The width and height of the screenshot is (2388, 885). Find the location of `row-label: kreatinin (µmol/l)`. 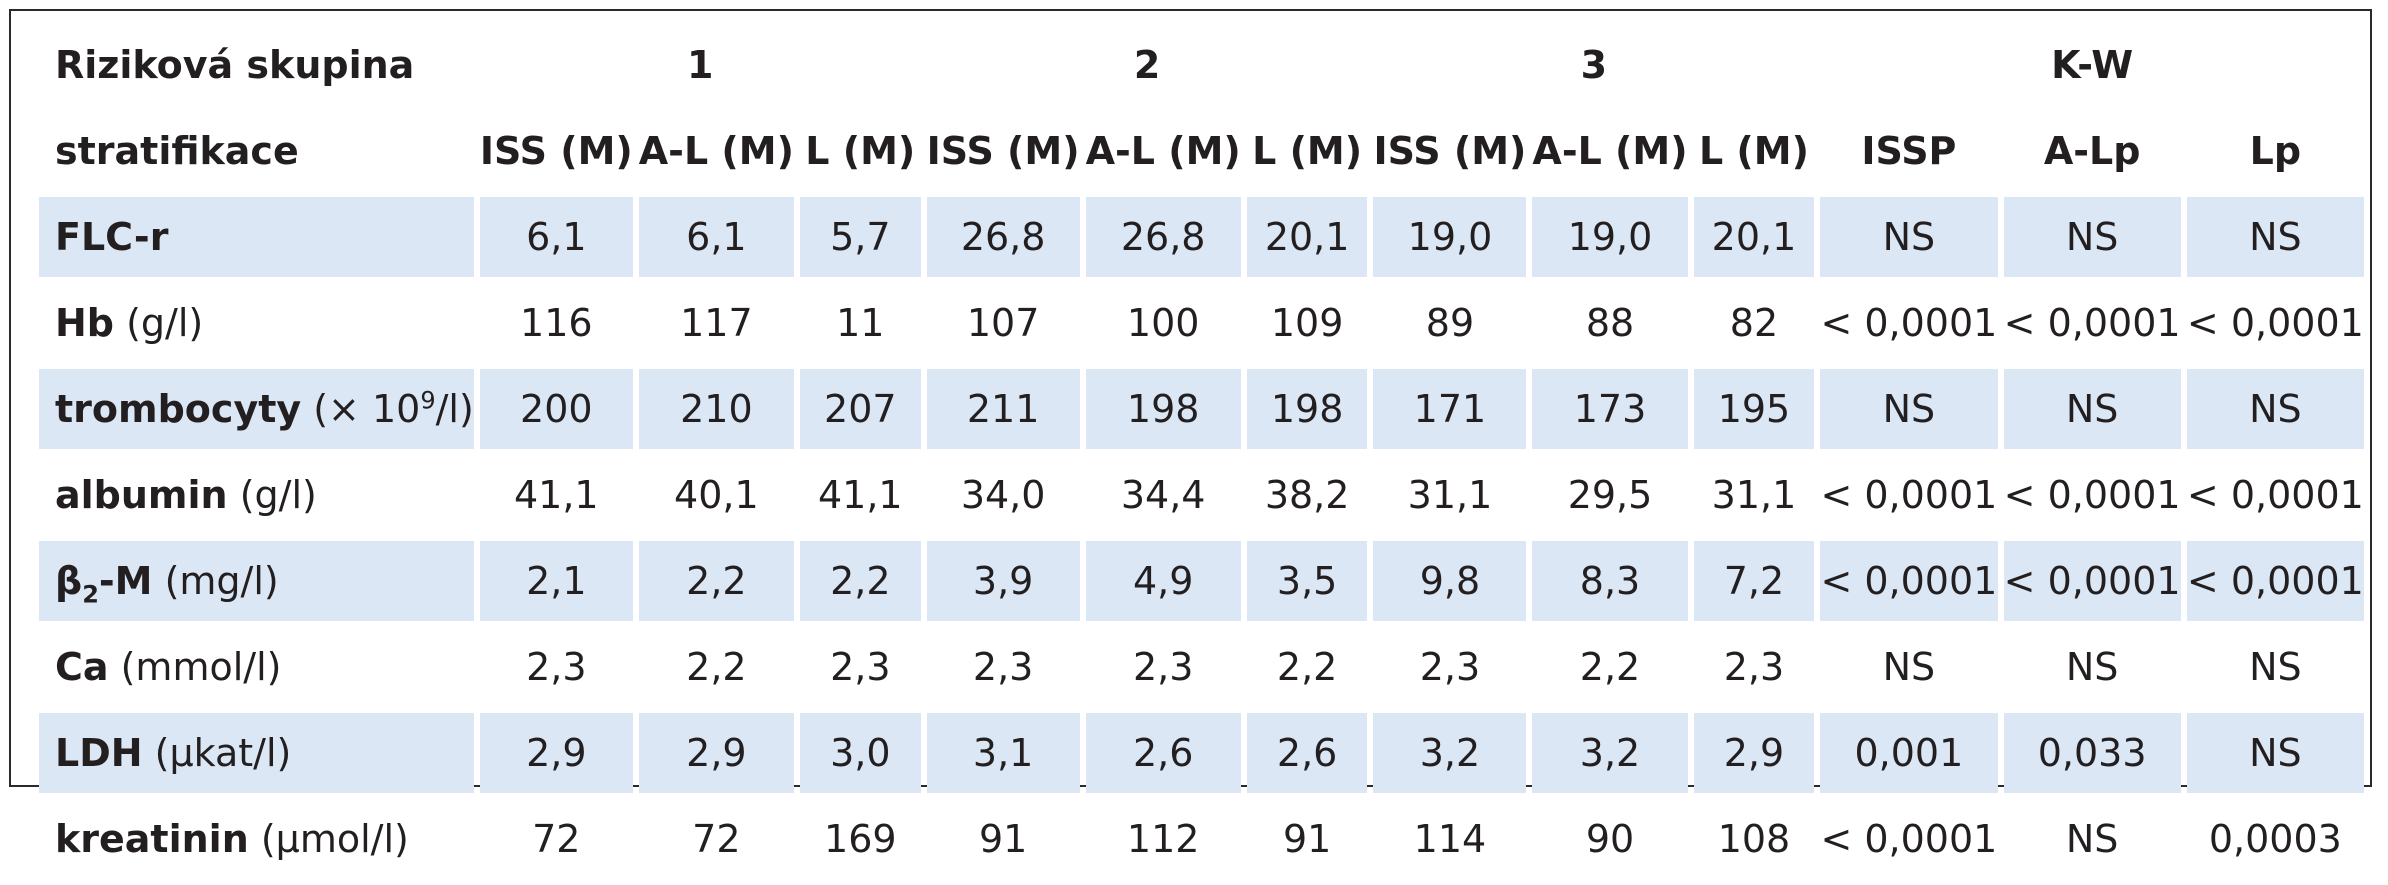

row-label: kreatinin (µmol/l) is located at coordinates (256, 839).